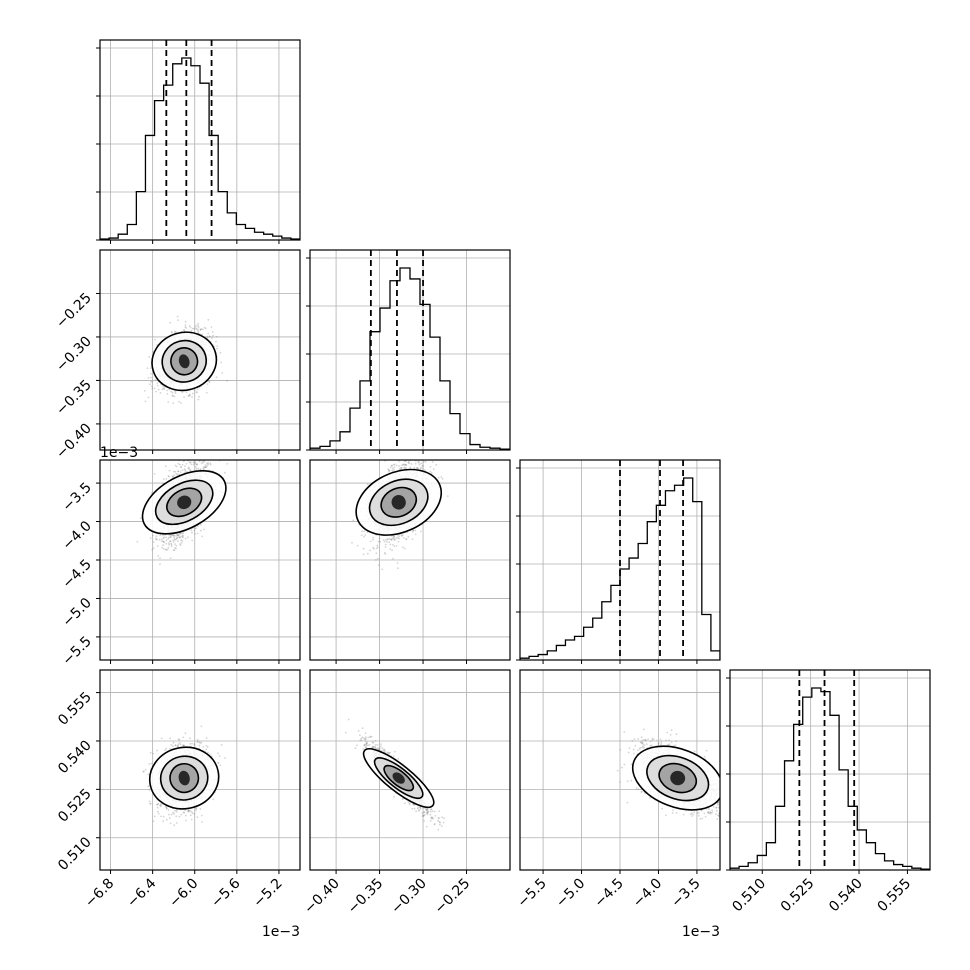 The image size is (970, 970). What do you see at coordinates (410, 561) in the screenshot?
I see `scatter-panel` at bounding box center [410, 561].